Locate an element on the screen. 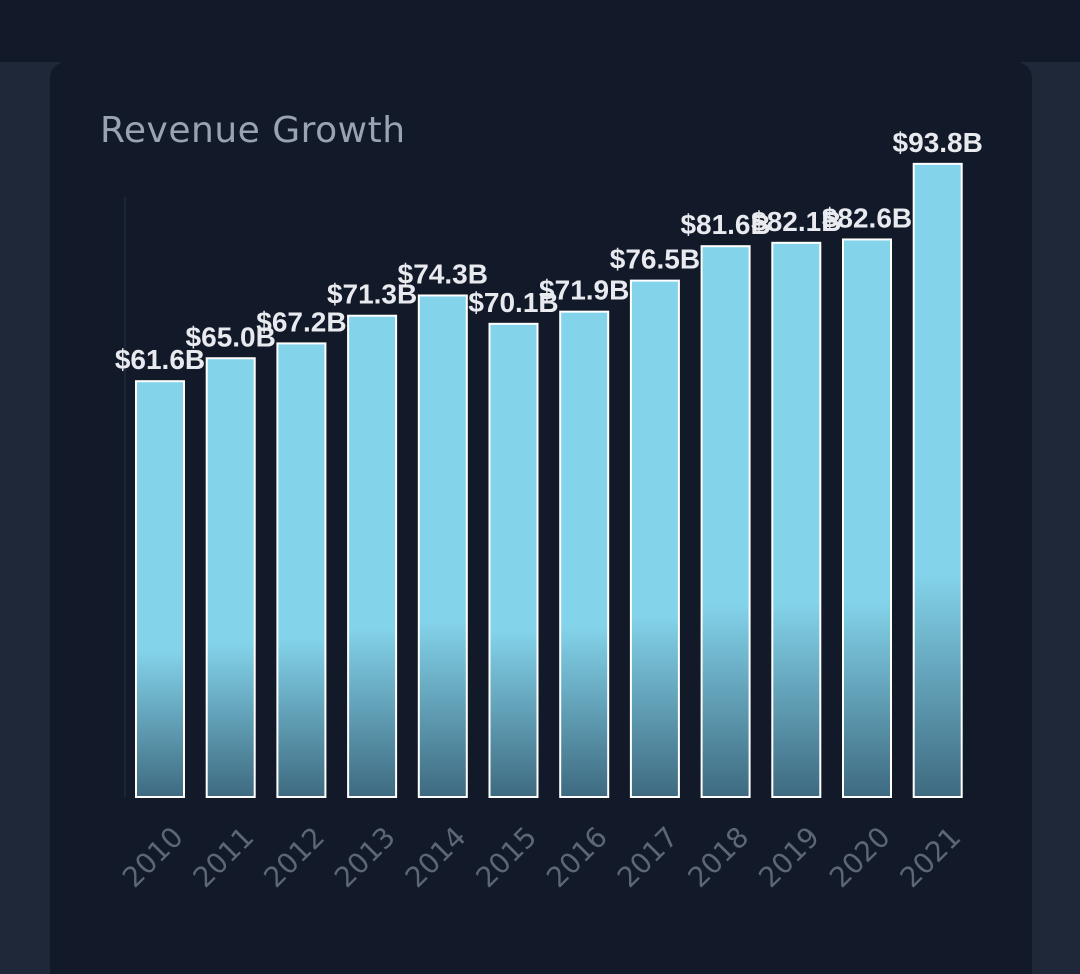 This screenshot has width=1080, height=974. x-tick-2014: 2014 is located at coordinates (436, 857).